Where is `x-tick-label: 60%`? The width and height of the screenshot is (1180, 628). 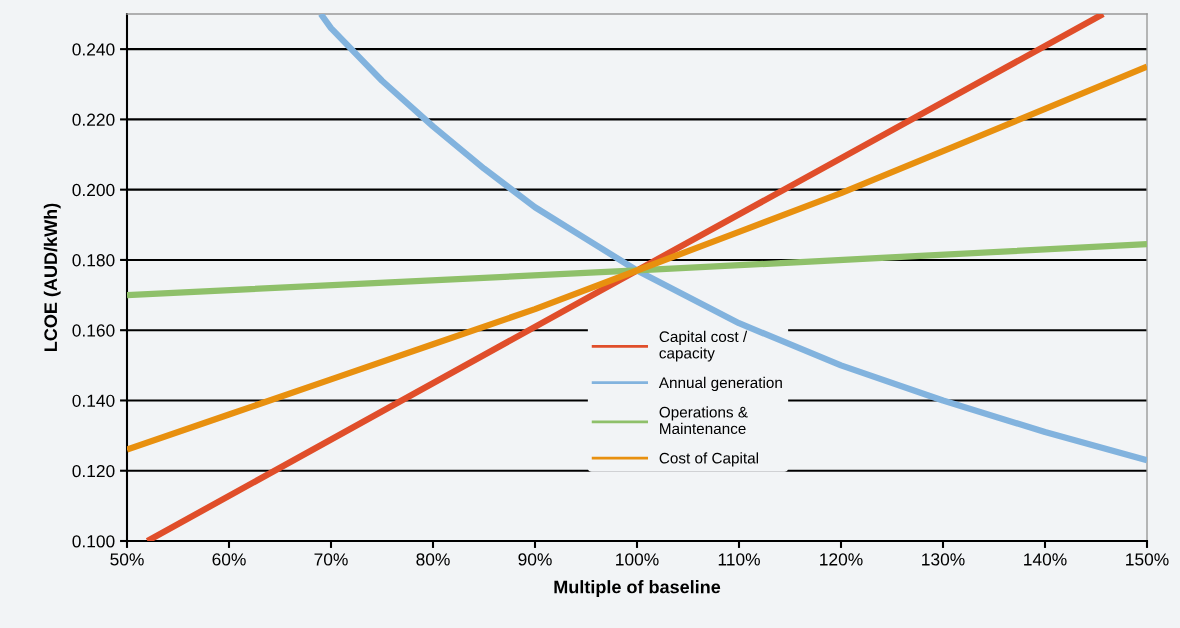 x-tick-label: 60% is located at coordinates (229, 559).